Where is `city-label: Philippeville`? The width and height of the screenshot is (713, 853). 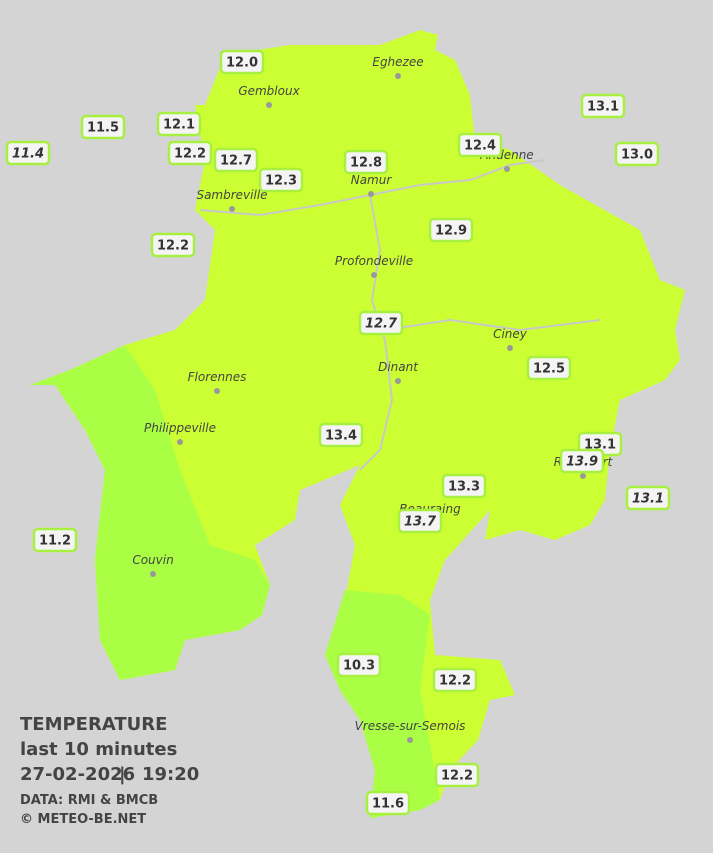 city-label: Philippeville is located at coordinates (180, 428).